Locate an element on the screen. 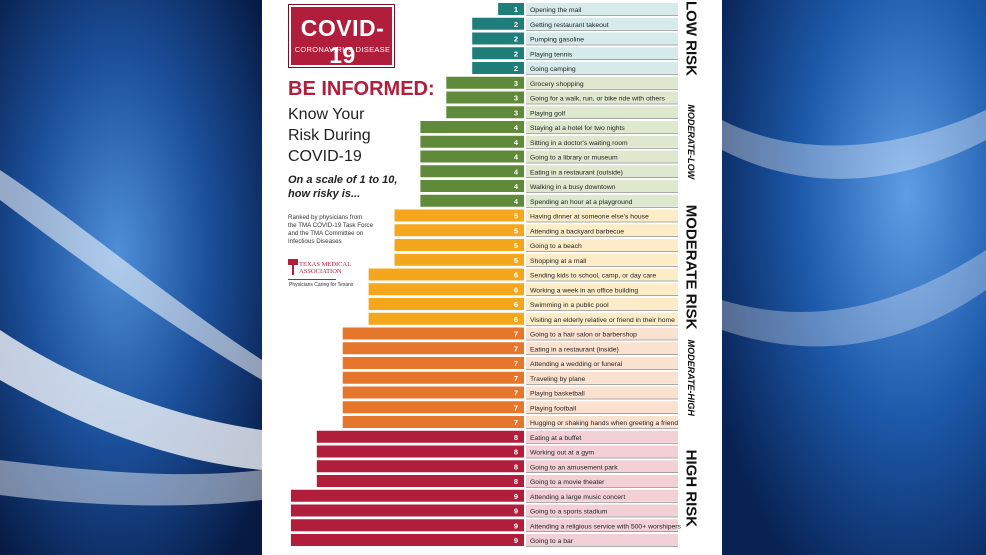 The height and width of the screenshot is (555, 986). risk-band-label-4: MODERATE-HIGH is located at coordinates (691, 378).